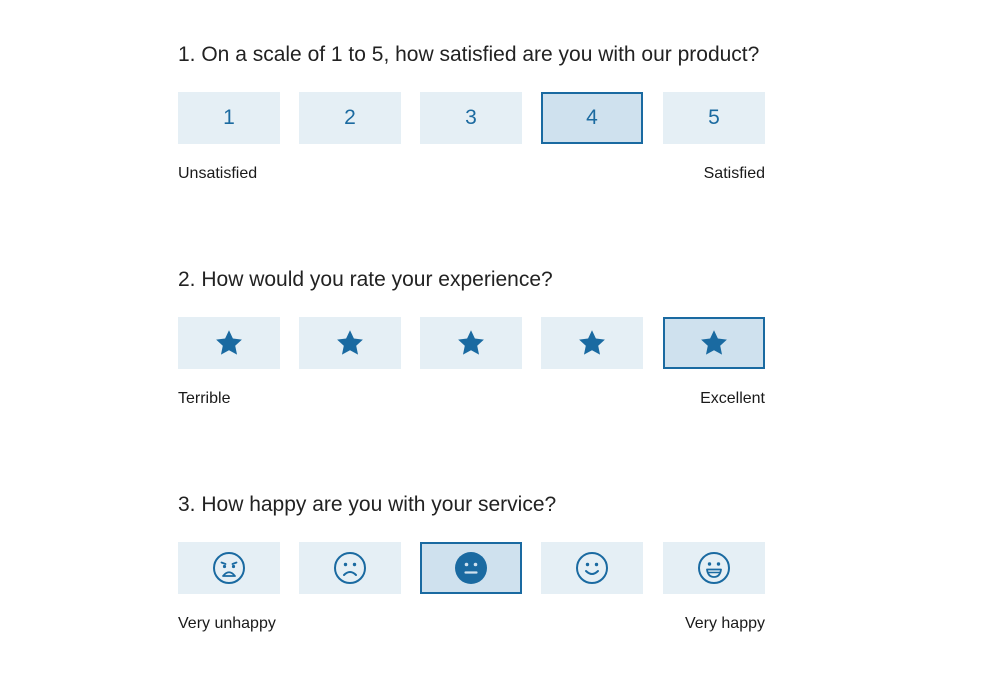 This screenshot has height=675, width=991. I want to click on very-happy-face-icon, so click(714, 568).